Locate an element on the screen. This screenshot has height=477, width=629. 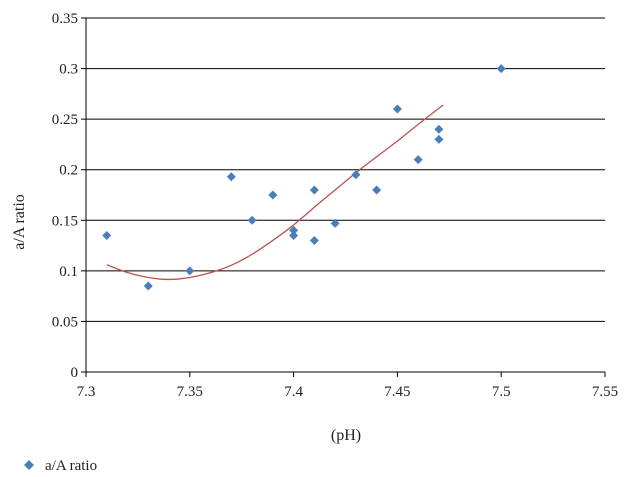
y-tick-label: 0.15 is located at coordinates (65, 221).